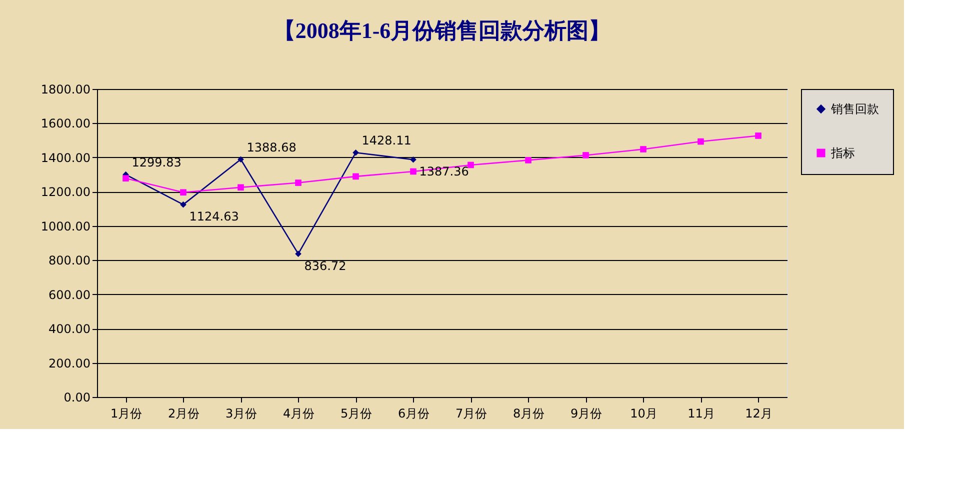 The height and width of the screenshot is (492, 969). Describe the element at coordinates (325, 265) in the screenshot. I see `data-label: 836.72` at that location.